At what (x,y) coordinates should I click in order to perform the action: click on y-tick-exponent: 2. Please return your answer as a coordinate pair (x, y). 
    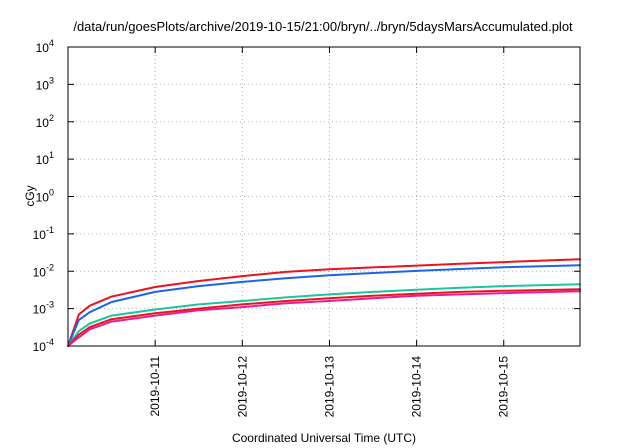
    Looking at the image, I should click on (51, 118).